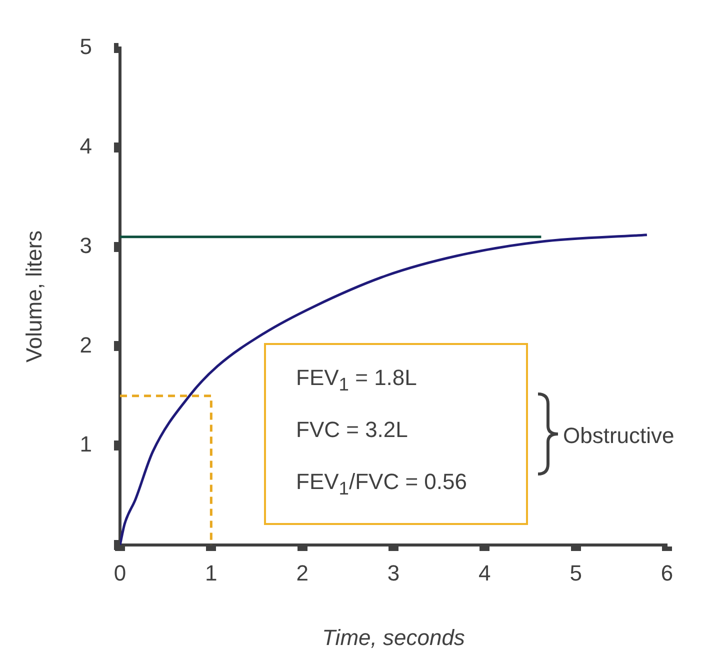 The height and width of the screenshot is (662, 722). What do you see at coordinates (618, 436) in the screenshot?
I see `annotation: Obstructive` at bounding box center [618, 436].